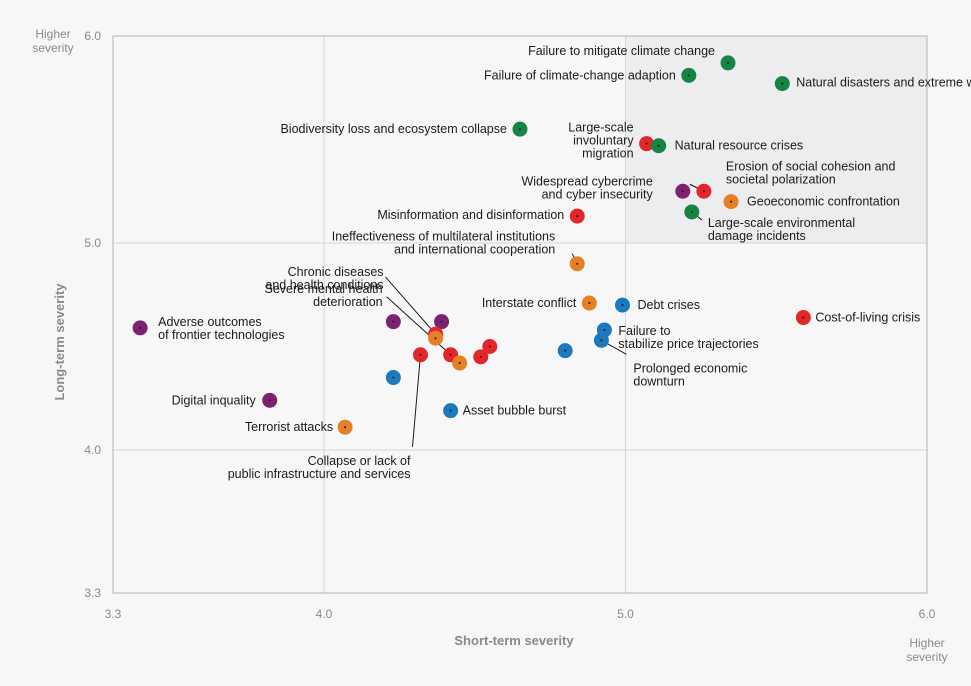 The height and width of the screenshot is (686, 971). What do you see at coordinates (601, 141) in the screenshot?
I see `point-label: Large-scale involuntary migration` at bounding box center [601, 141].